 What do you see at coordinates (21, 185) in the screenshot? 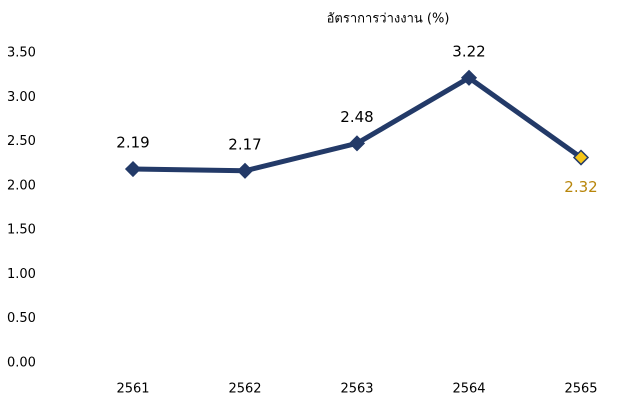
I see `y-tick-label: 2.00` at bounding box center [21, 185].